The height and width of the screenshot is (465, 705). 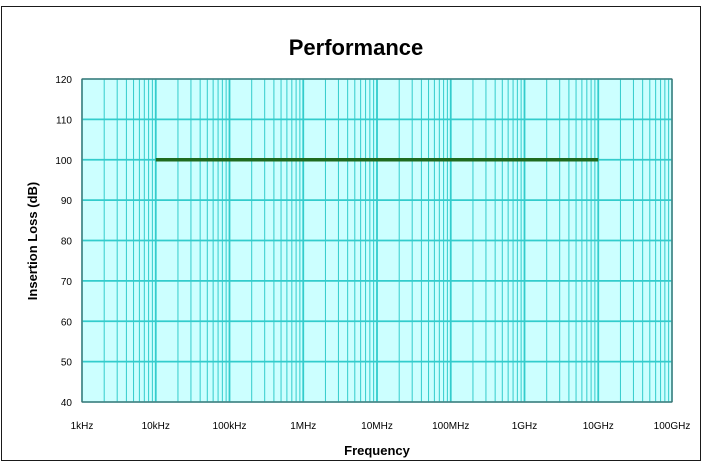 What do you see at coordinates (377, 450) in the screenshot?
I see `x-axis-label: Frequency` at bounding box center [377, 450].